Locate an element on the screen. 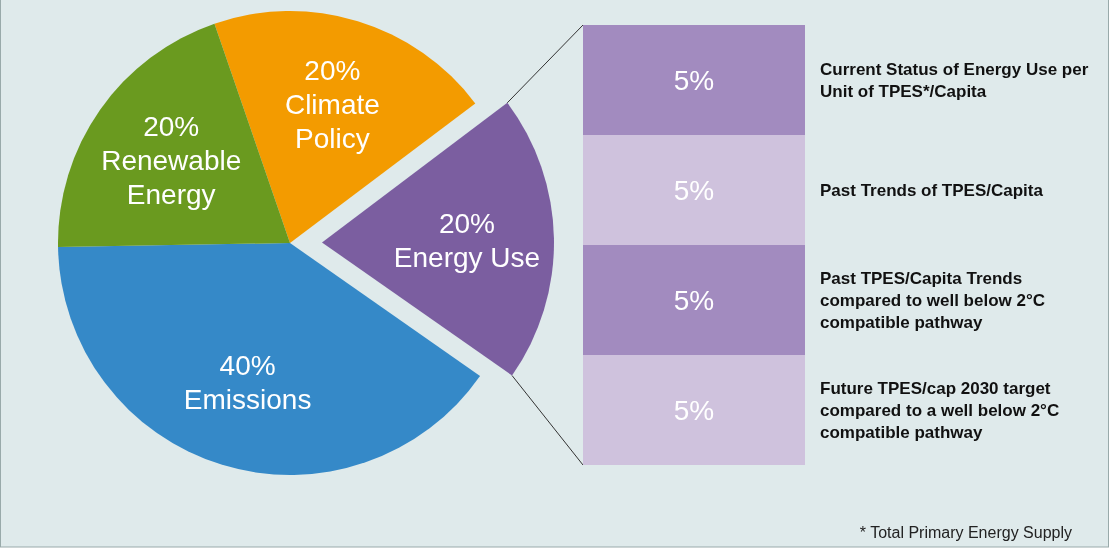 Image resolution: width=1109 pixels, height=548 pixels. text: * Total Primary Energy Supply is located at coordinates (965, 532).